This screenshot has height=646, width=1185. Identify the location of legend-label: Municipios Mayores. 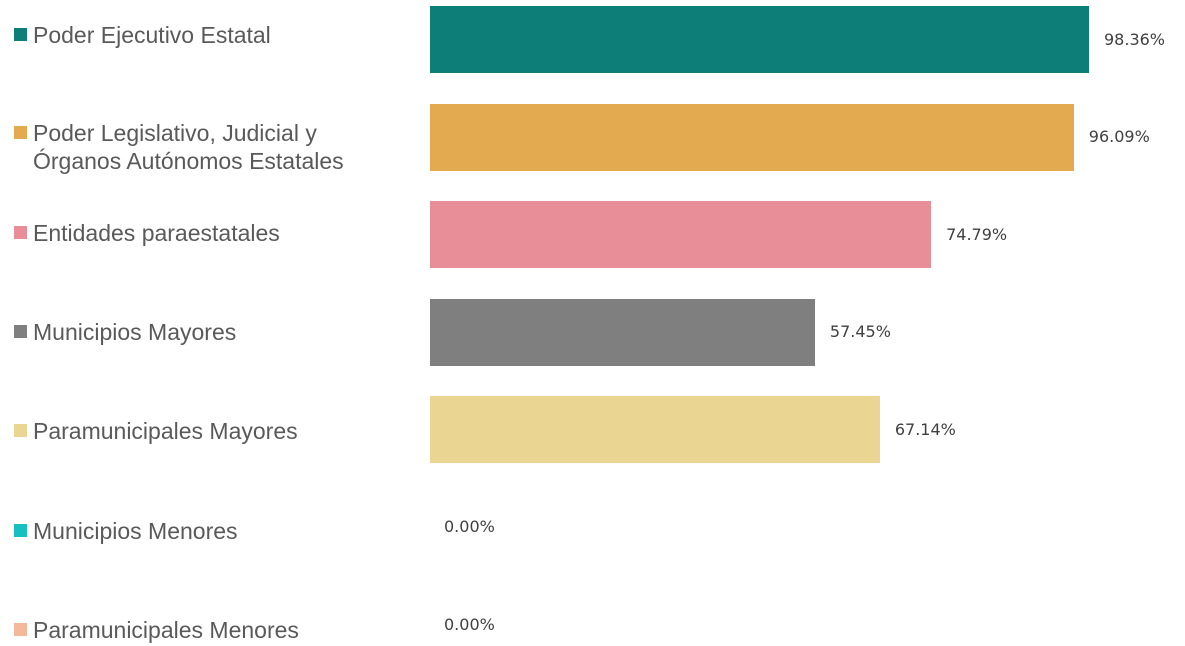
(135, 332).